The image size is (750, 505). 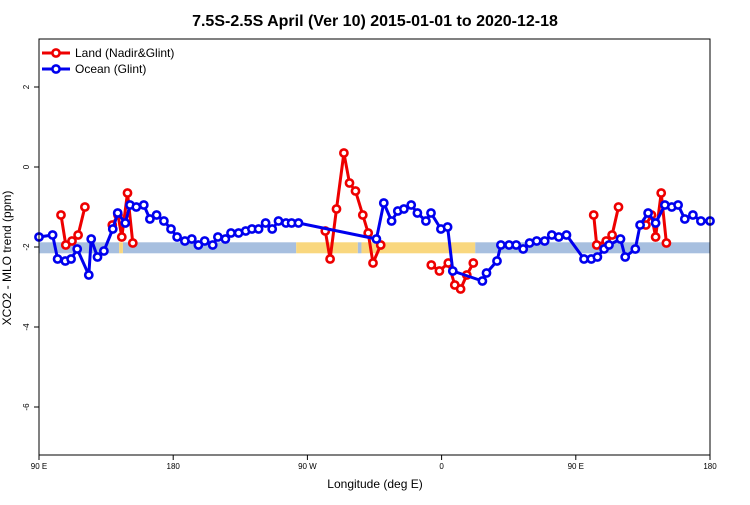 I want to click on x-tick-label: 0, so click(x=441, y=466).